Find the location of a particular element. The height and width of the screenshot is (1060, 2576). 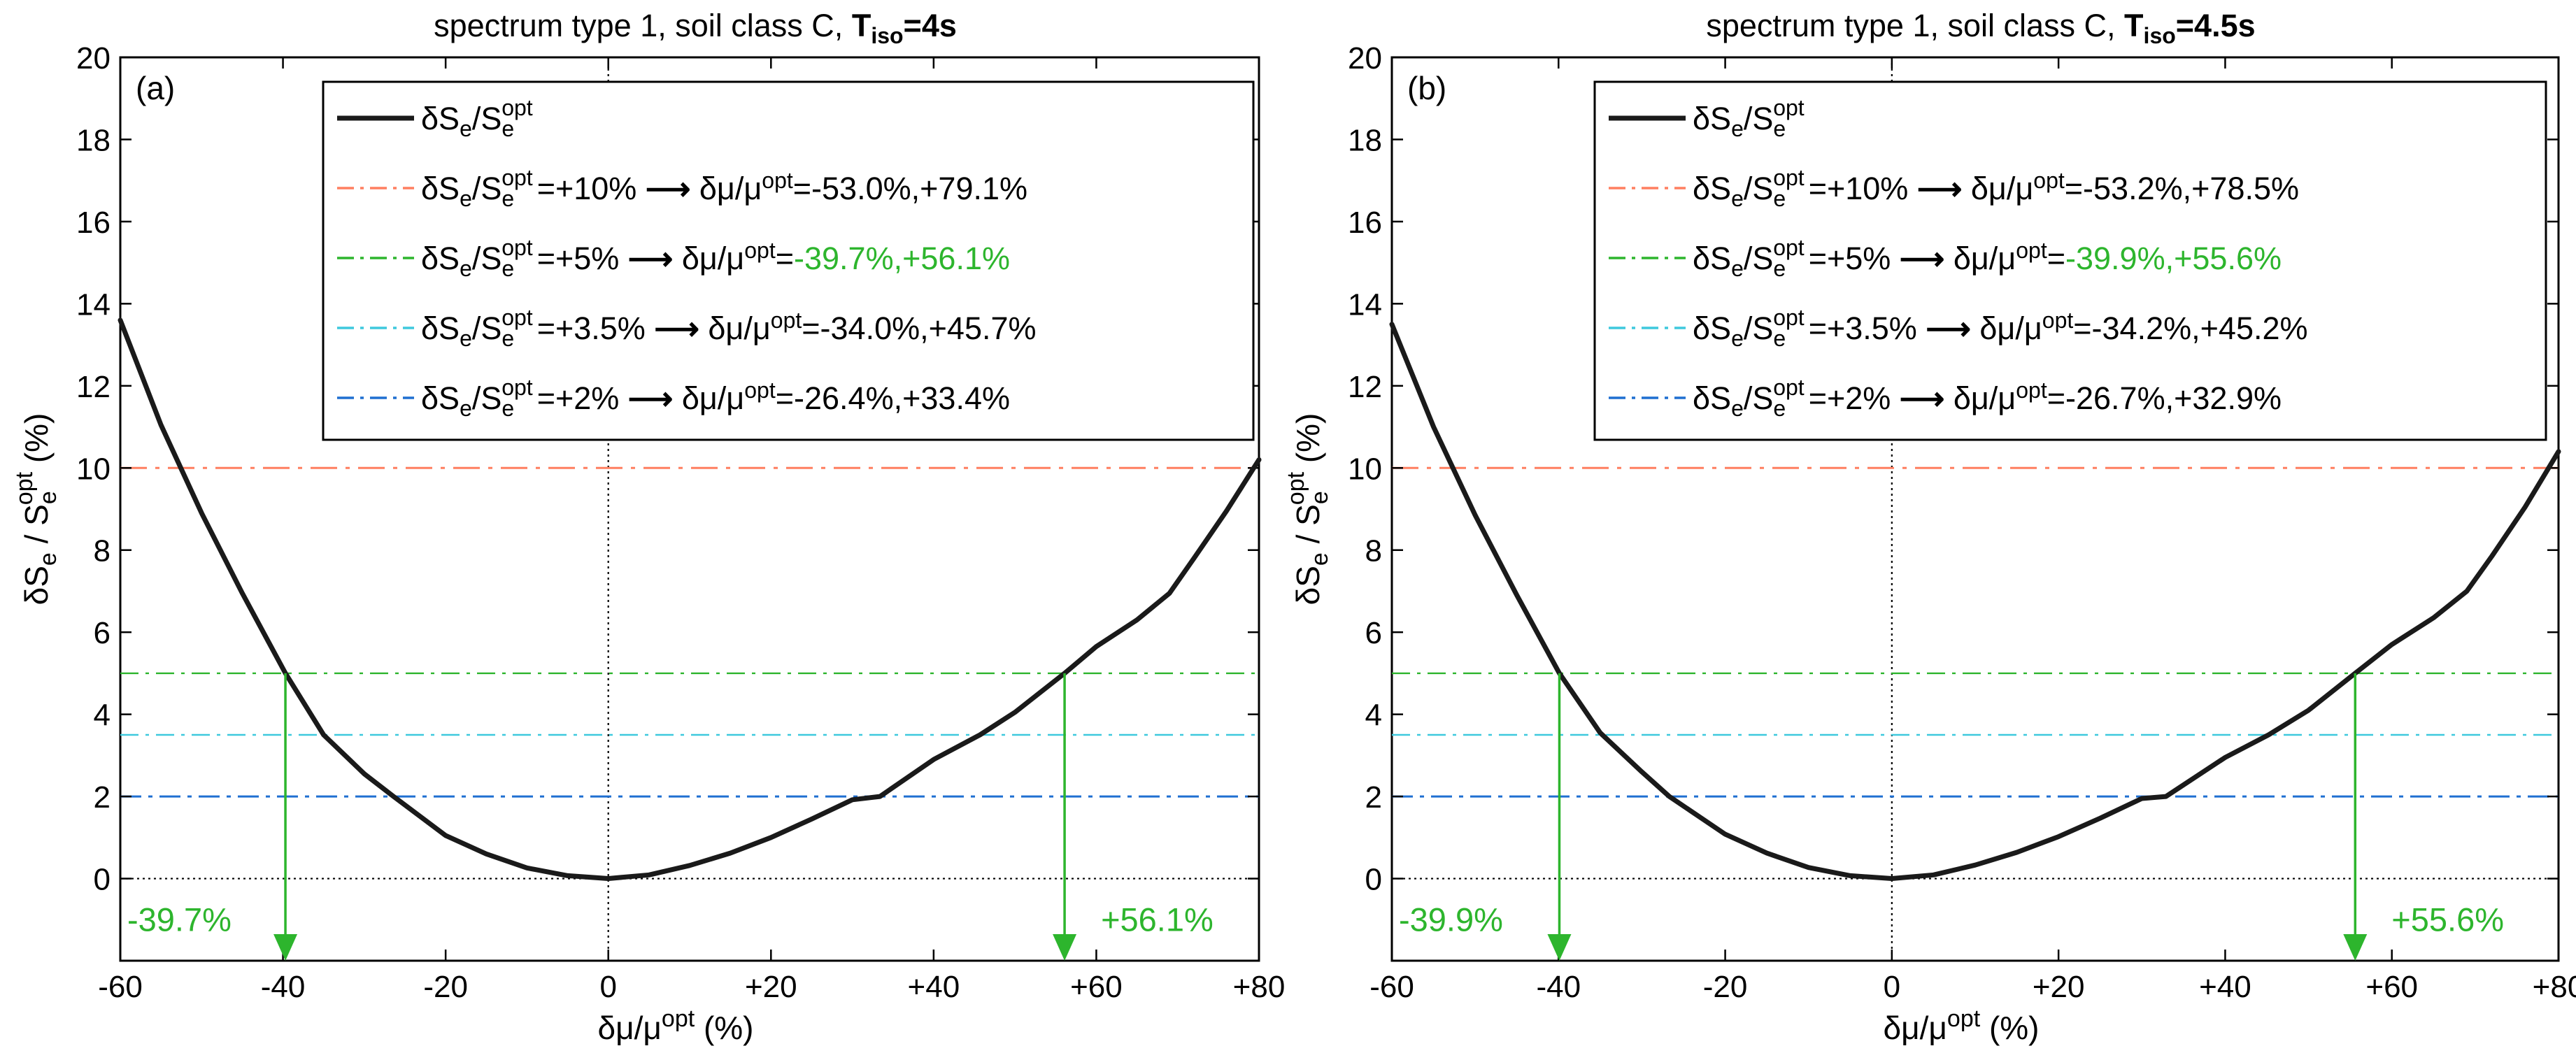

y-tick-label: 4 is located at coordinates (1373, 716).